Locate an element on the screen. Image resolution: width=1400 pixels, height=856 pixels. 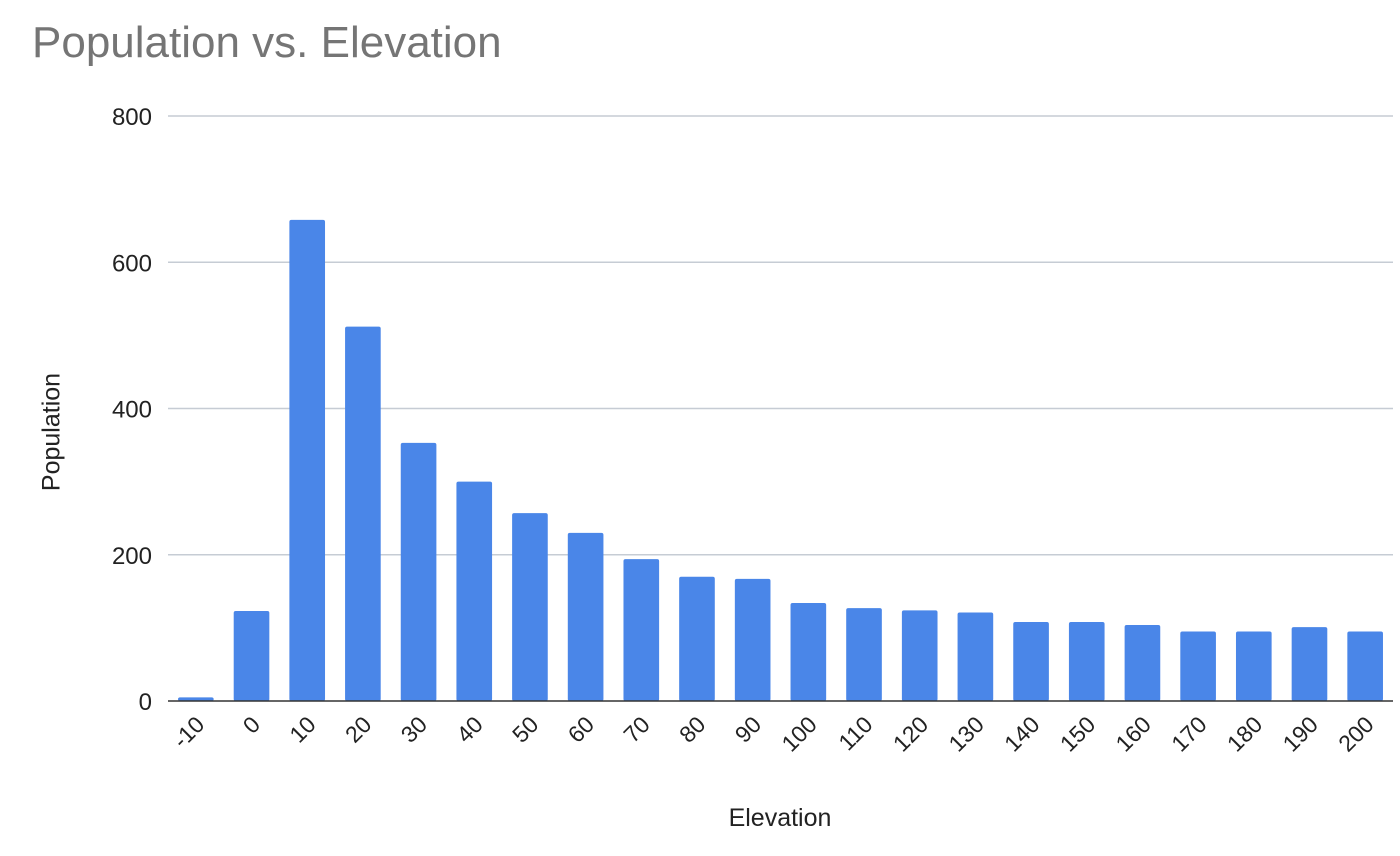
x-tick-label: 170 is located at coordinates (1189, 734).